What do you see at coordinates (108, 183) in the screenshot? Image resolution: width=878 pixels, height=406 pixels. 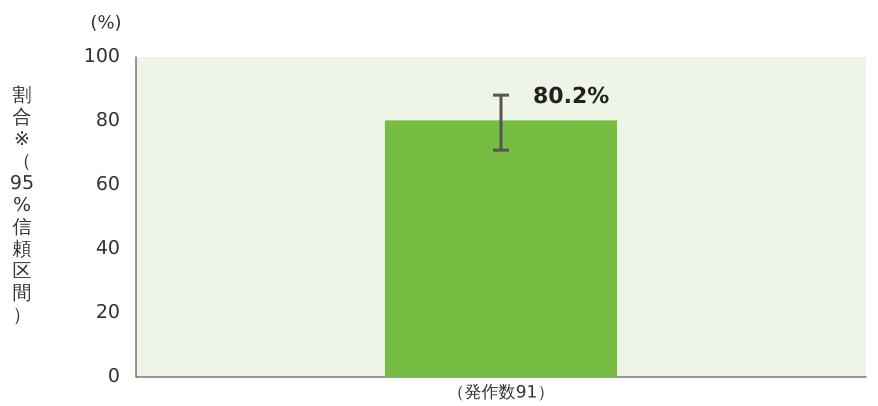 I see `y-tick-label: 60` at bounding box center [108, 183].